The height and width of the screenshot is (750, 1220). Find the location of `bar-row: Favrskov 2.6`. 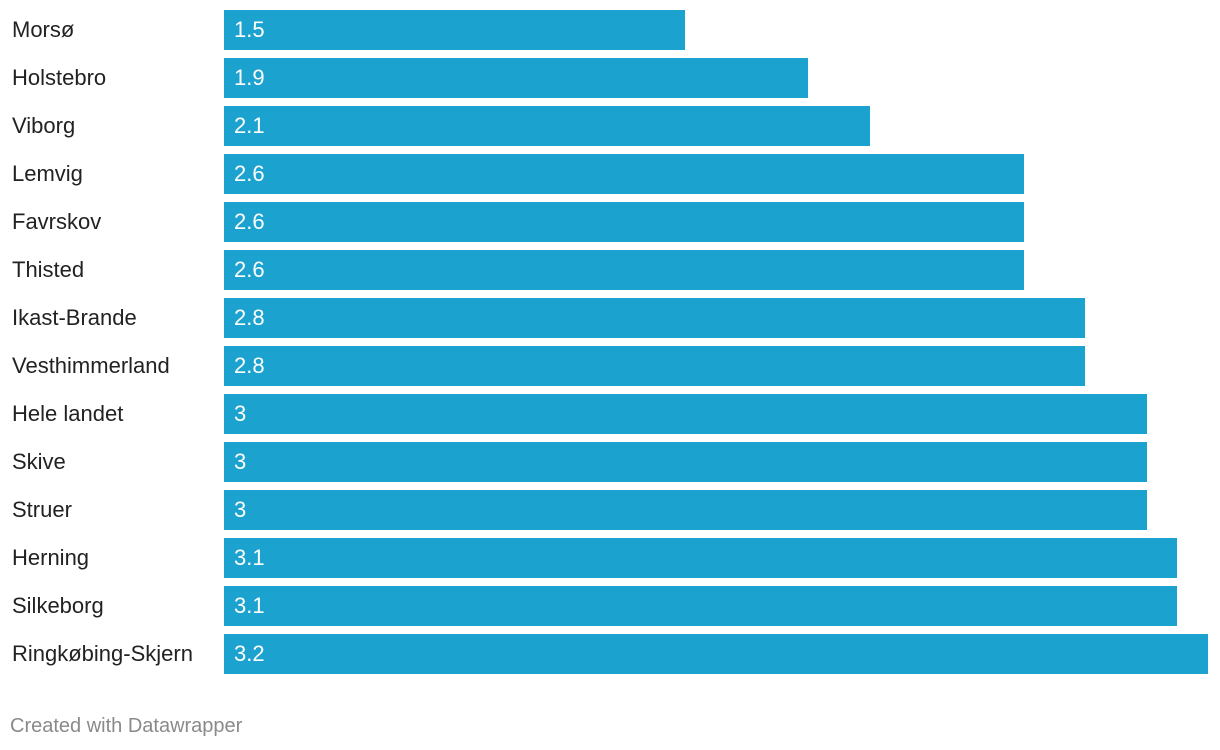

bar-row: Favrskov 2.6 is located at coordinates (610, 222).